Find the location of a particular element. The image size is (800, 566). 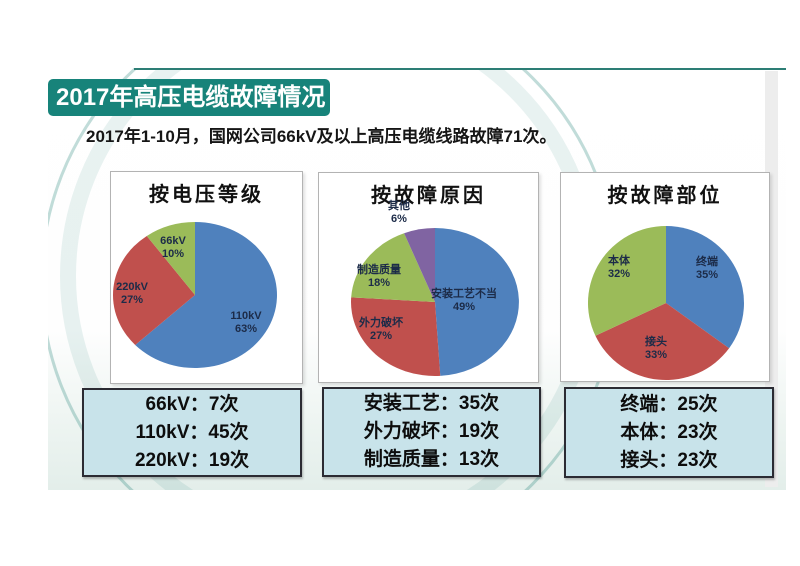

pie-slice-label: 220kV 27% is located at coordinates (132, 294).